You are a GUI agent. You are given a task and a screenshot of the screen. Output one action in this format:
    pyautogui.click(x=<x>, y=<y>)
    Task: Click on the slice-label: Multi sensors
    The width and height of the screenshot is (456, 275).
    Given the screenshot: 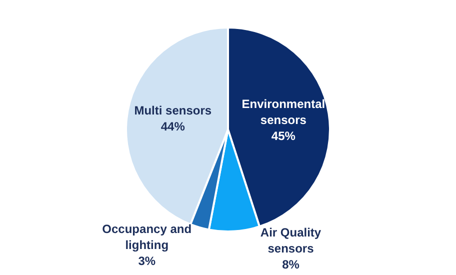 What is the action you would take?
    pyautogui.click(x=173, y=110)
    